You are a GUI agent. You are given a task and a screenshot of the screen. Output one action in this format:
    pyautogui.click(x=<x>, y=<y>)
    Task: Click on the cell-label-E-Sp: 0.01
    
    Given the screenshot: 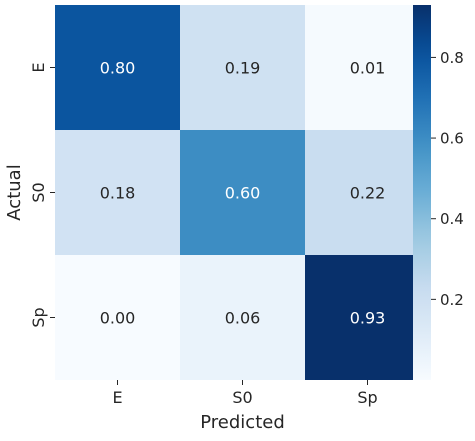 What is the action you would take?
    pyautogui.click(x=368, y=68)
    